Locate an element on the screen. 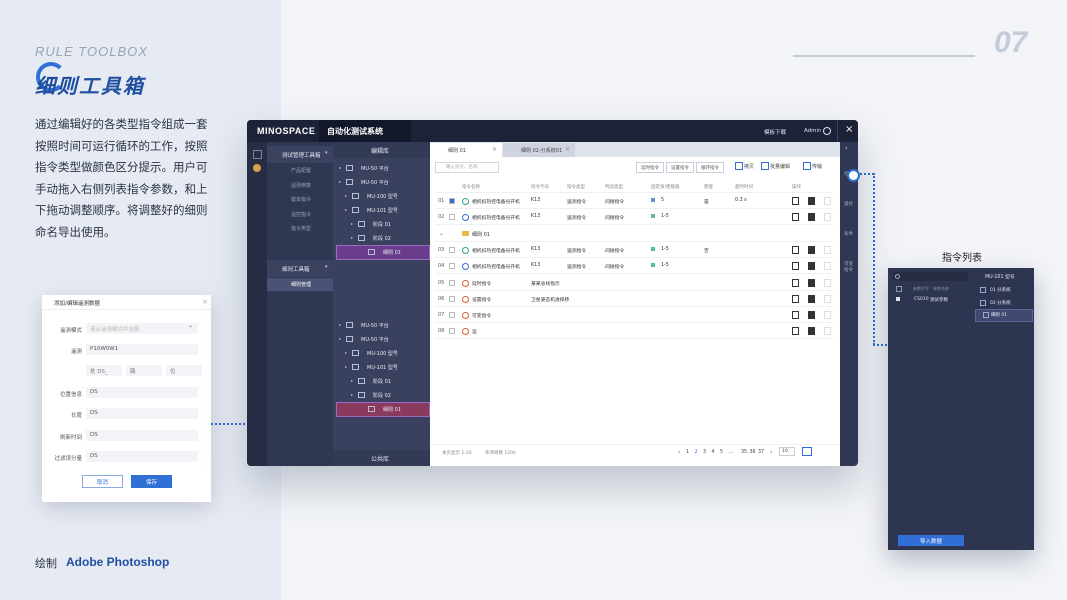  pager-prev: ‹ is located at coordinates (679, 452).